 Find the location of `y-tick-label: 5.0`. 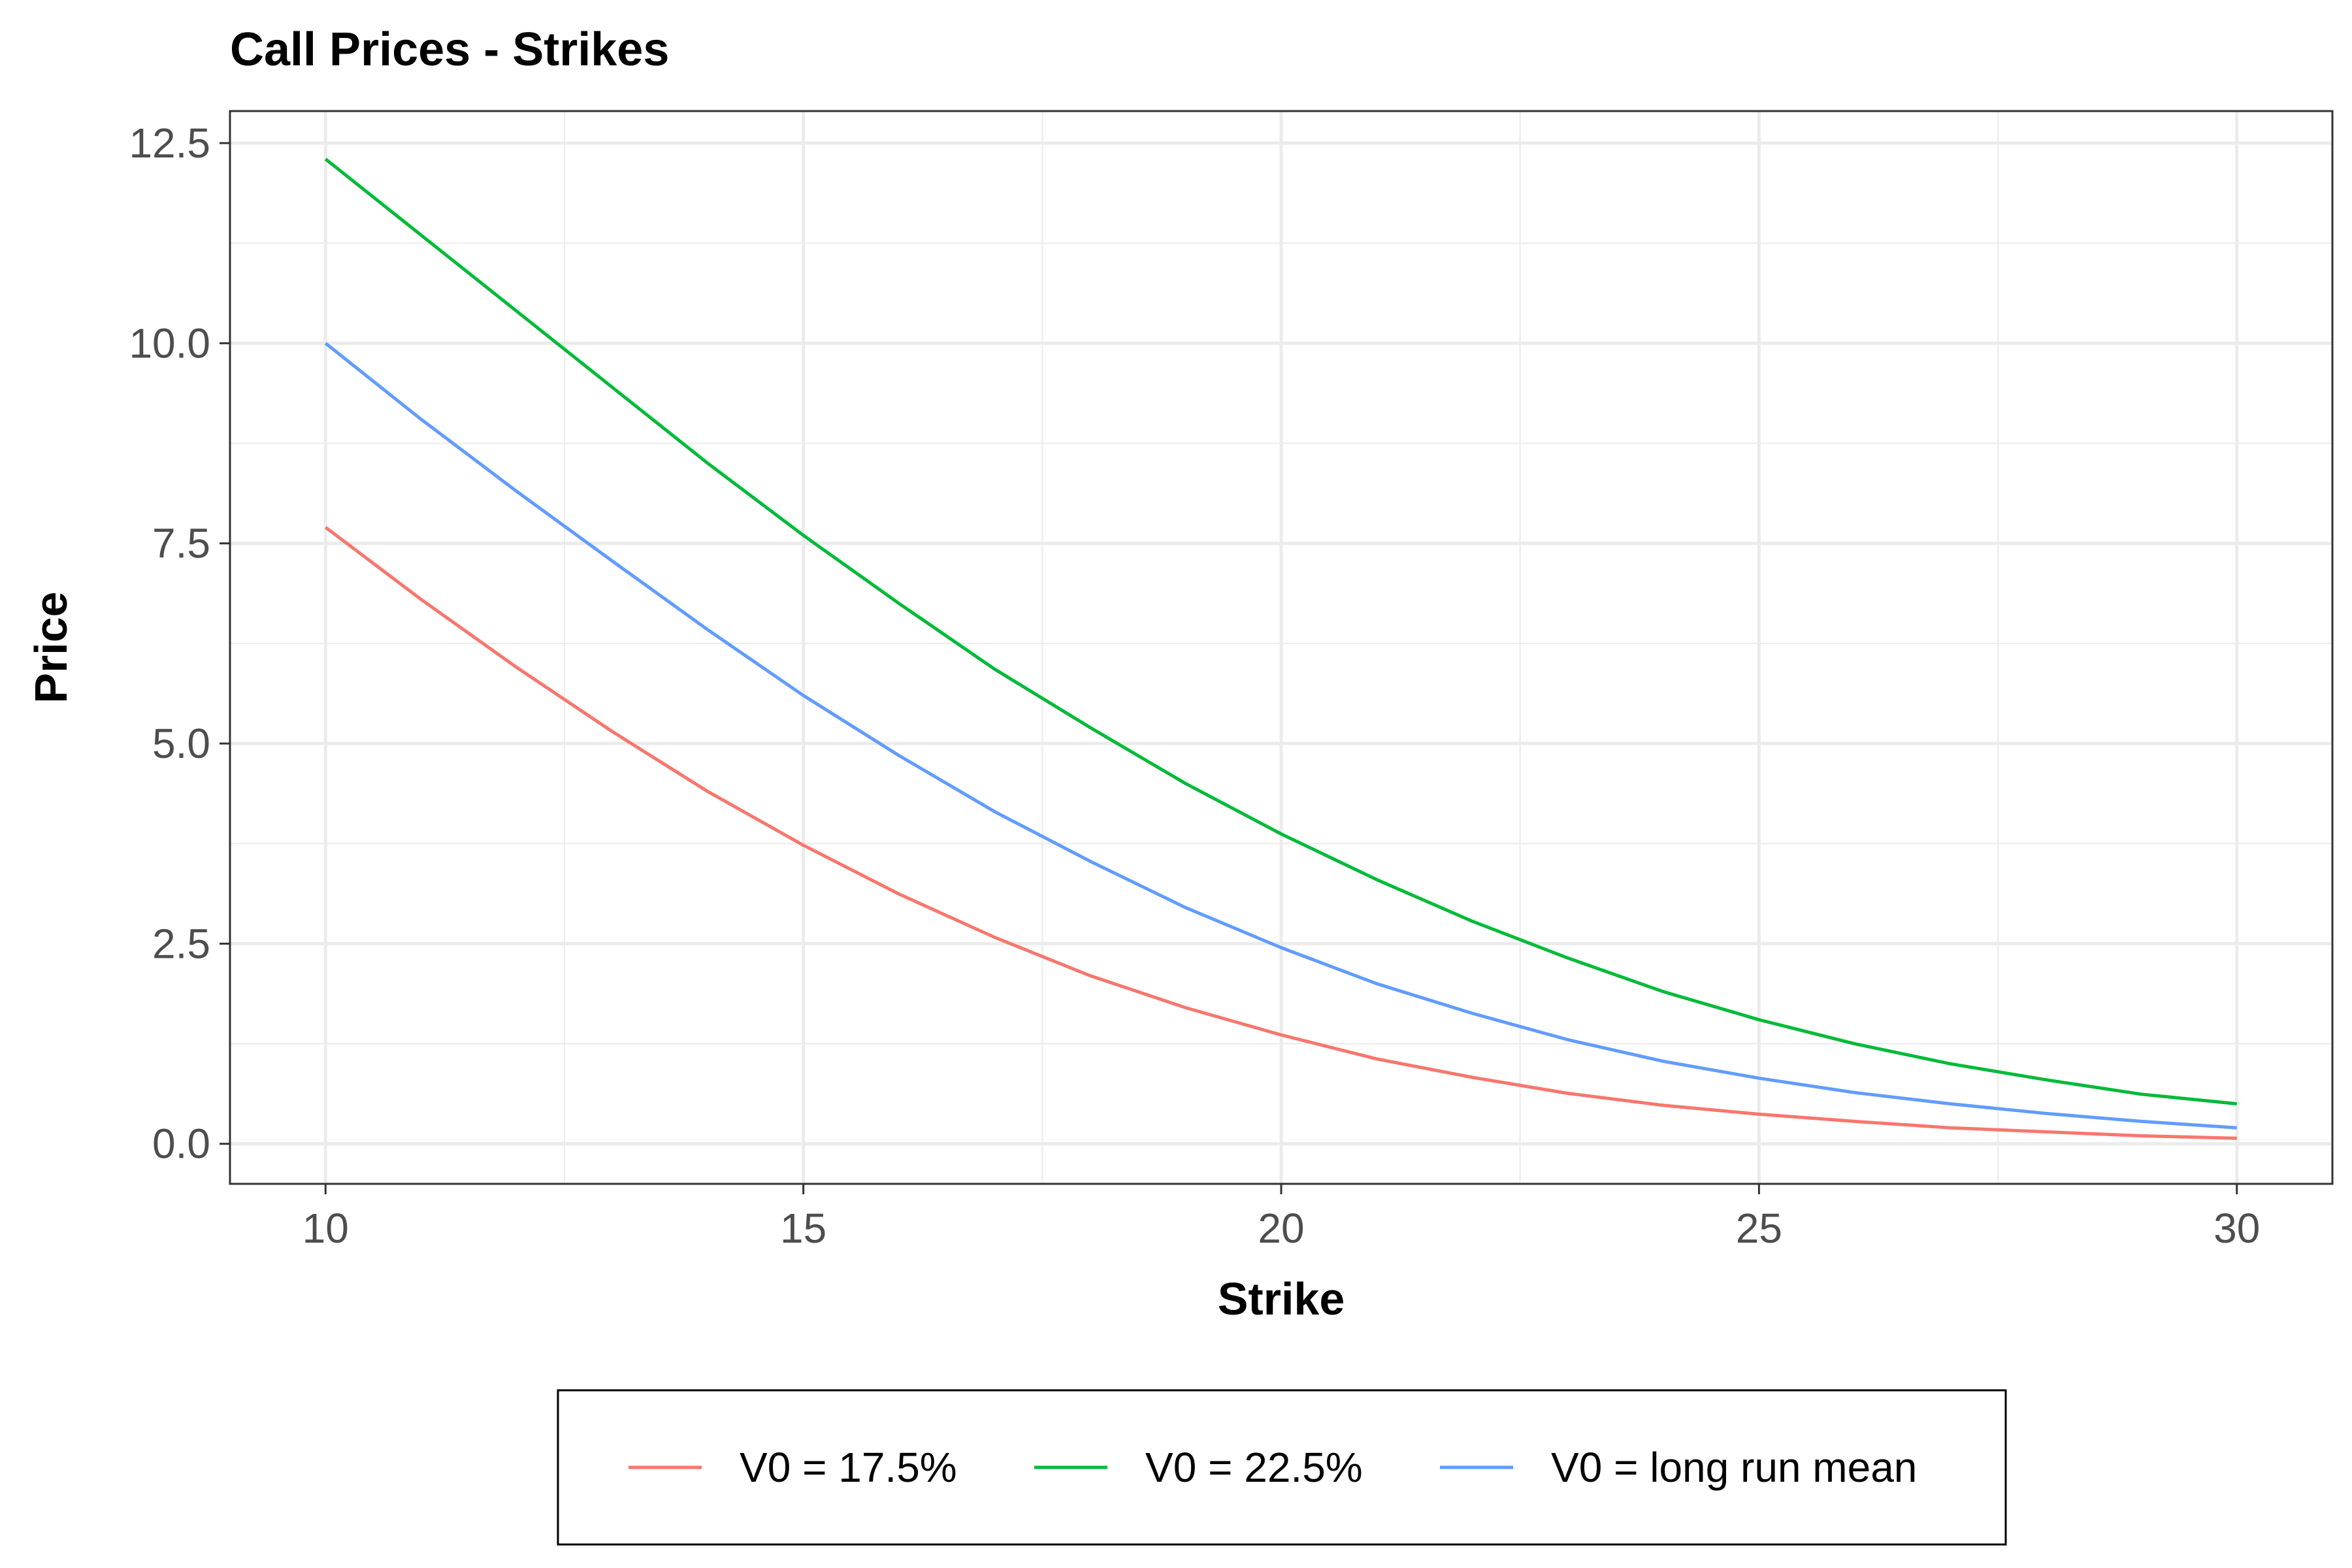

y-tick-label: 5.0 is located at coordinates (181, 743).